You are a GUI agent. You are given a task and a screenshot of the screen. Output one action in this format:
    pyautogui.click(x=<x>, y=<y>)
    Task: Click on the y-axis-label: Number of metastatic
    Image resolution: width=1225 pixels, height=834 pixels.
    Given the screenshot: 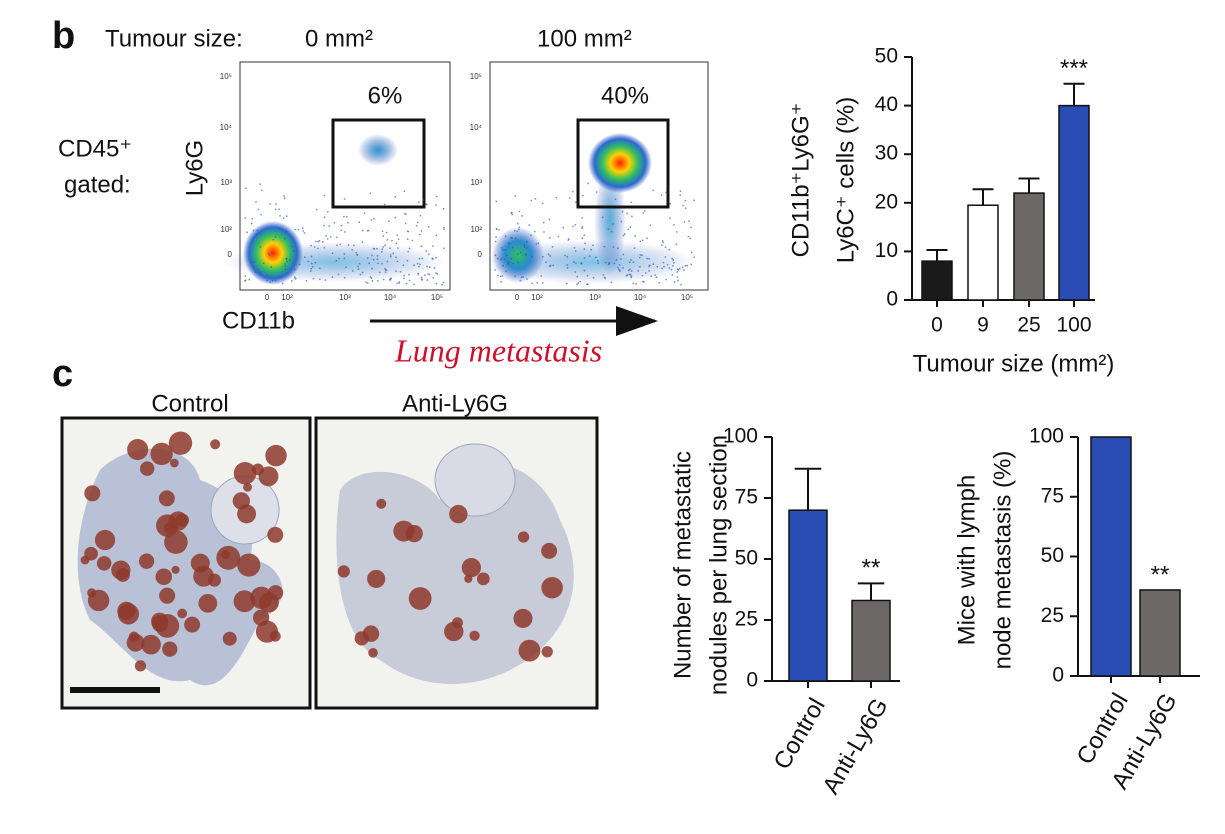 What is the action you would take?
    pyautogui.click(x=682, y=565)
    